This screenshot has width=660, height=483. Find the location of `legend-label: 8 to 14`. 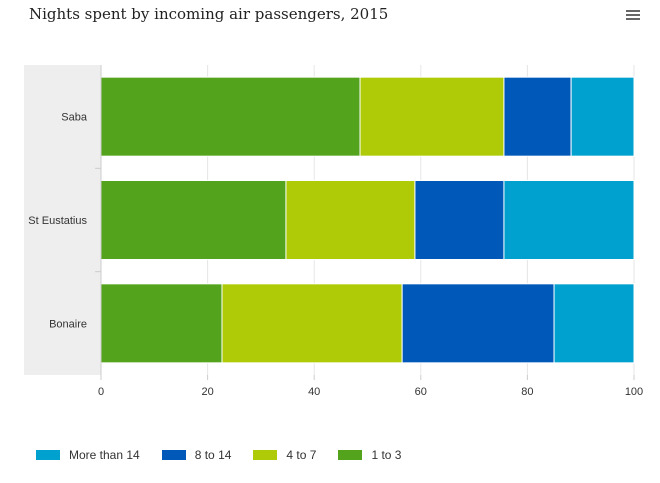

legend-label: 8 to 14 is located at coordinates (213, 455).